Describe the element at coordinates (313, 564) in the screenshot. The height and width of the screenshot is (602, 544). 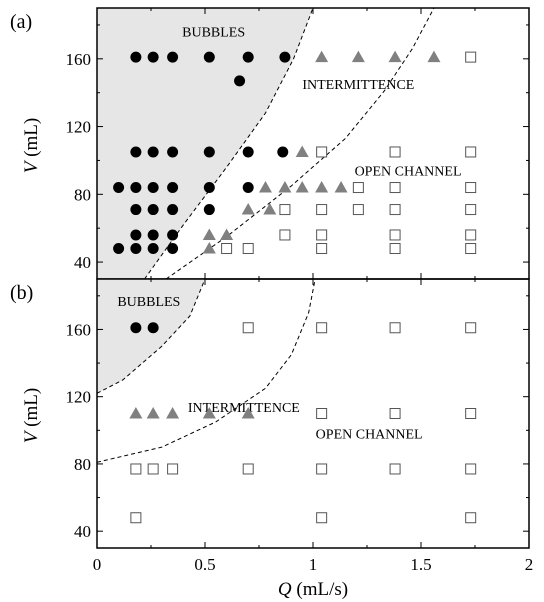
I see `x-tick-label: 1` at that location.